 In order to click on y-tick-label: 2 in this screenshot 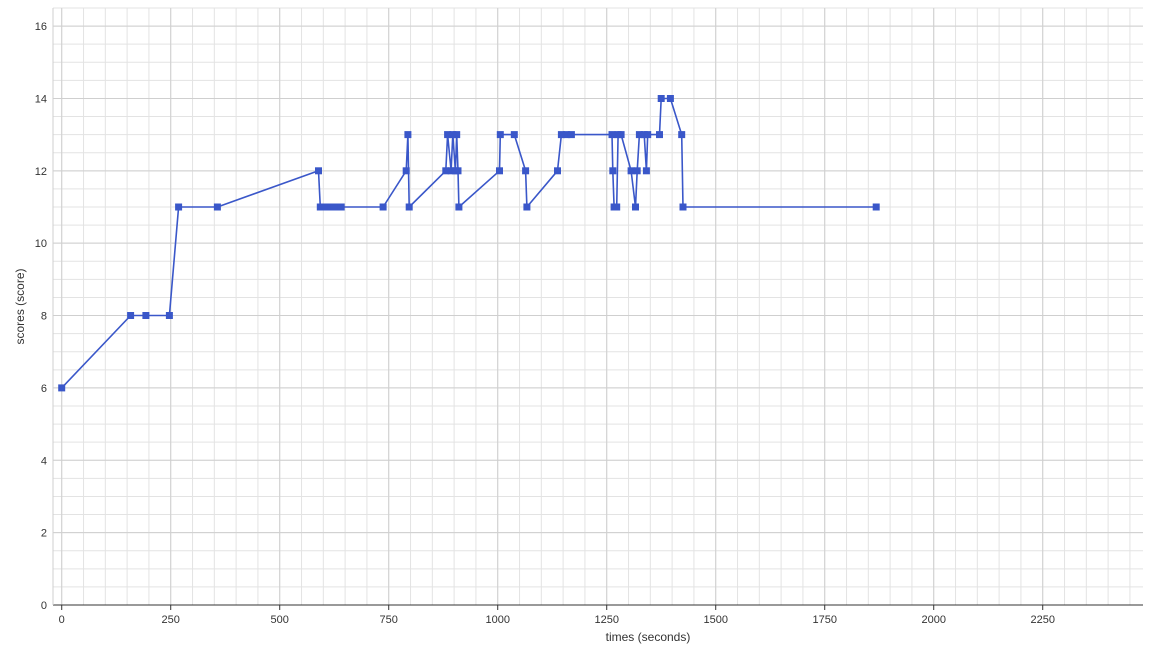, I will do `click(44, 534)`.